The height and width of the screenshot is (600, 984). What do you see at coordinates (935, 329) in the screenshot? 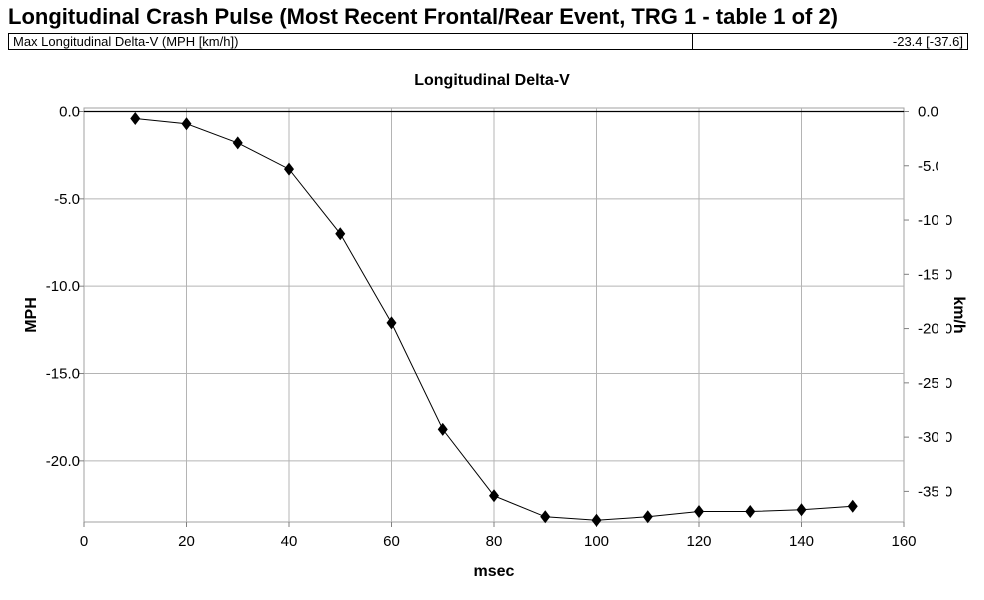
I see `y2-tick-label: -20.0` at bounding box center [935, 329].